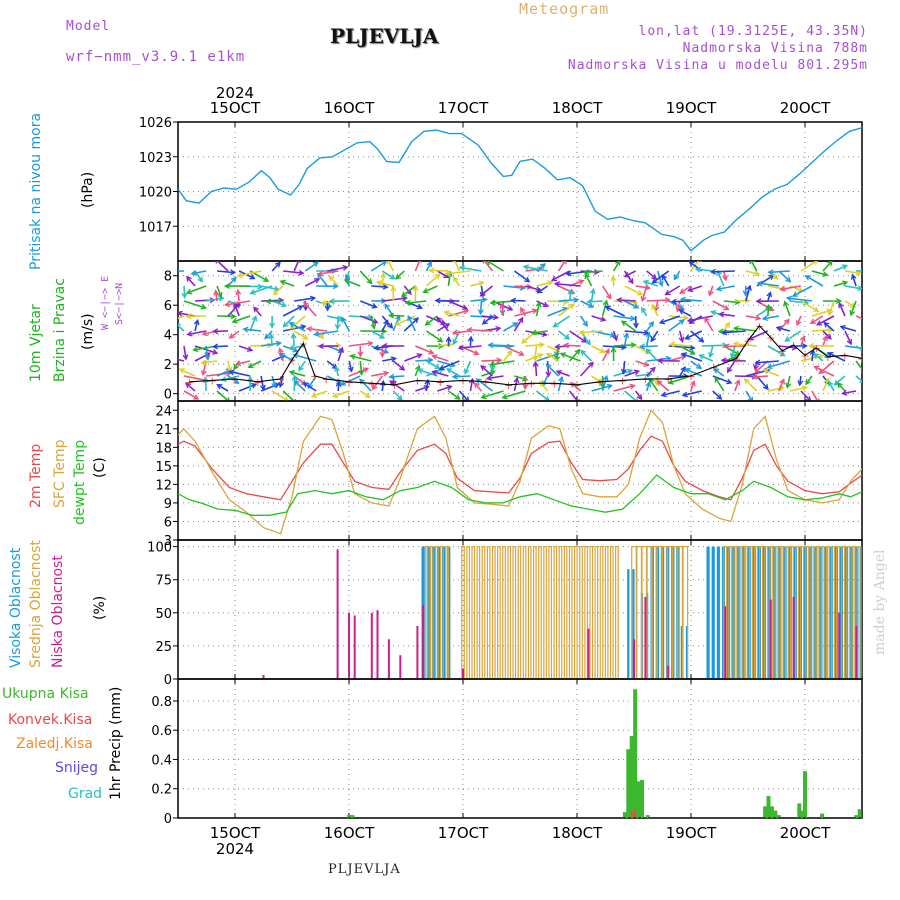 This screenshot has width=900, height=900. Describe the element at coordinates (161, 790) in the screenshot. I see `ytick-label: 0.2` at that location.